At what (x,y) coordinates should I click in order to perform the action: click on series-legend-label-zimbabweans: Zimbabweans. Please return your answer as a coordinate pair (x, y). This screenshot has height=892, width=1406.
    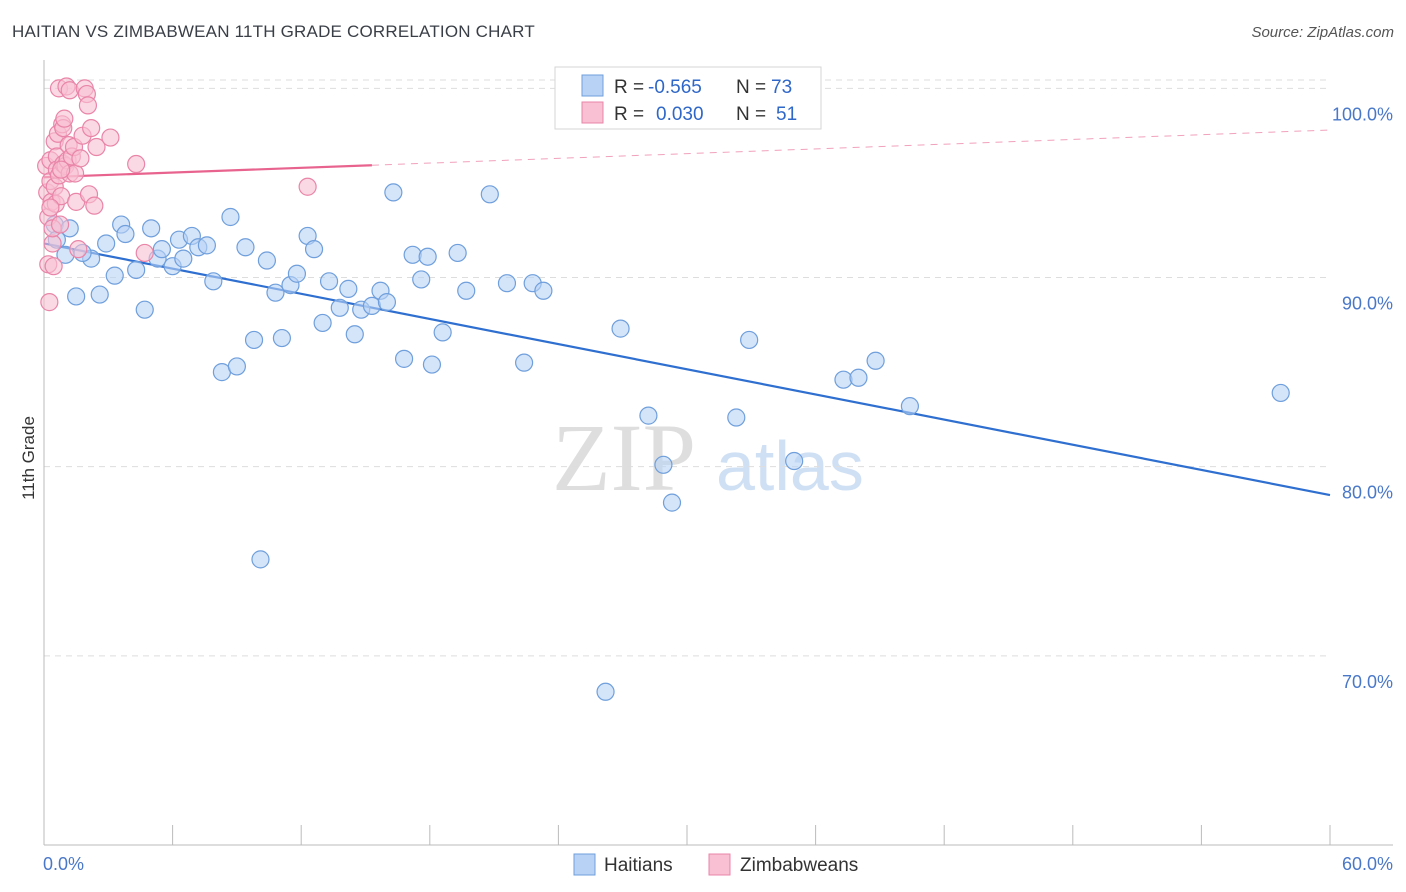
    Looking at the image, I should click on (799, 865).